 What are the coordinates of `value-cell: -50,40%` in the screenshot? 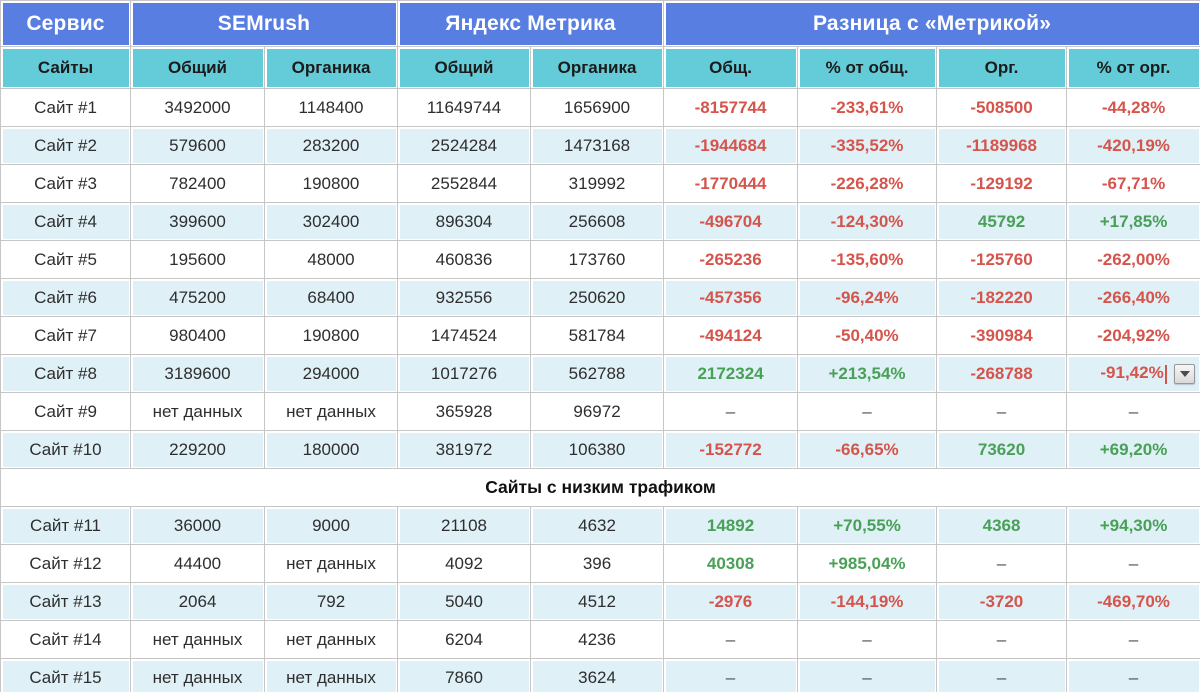 It's located at (867, 335).